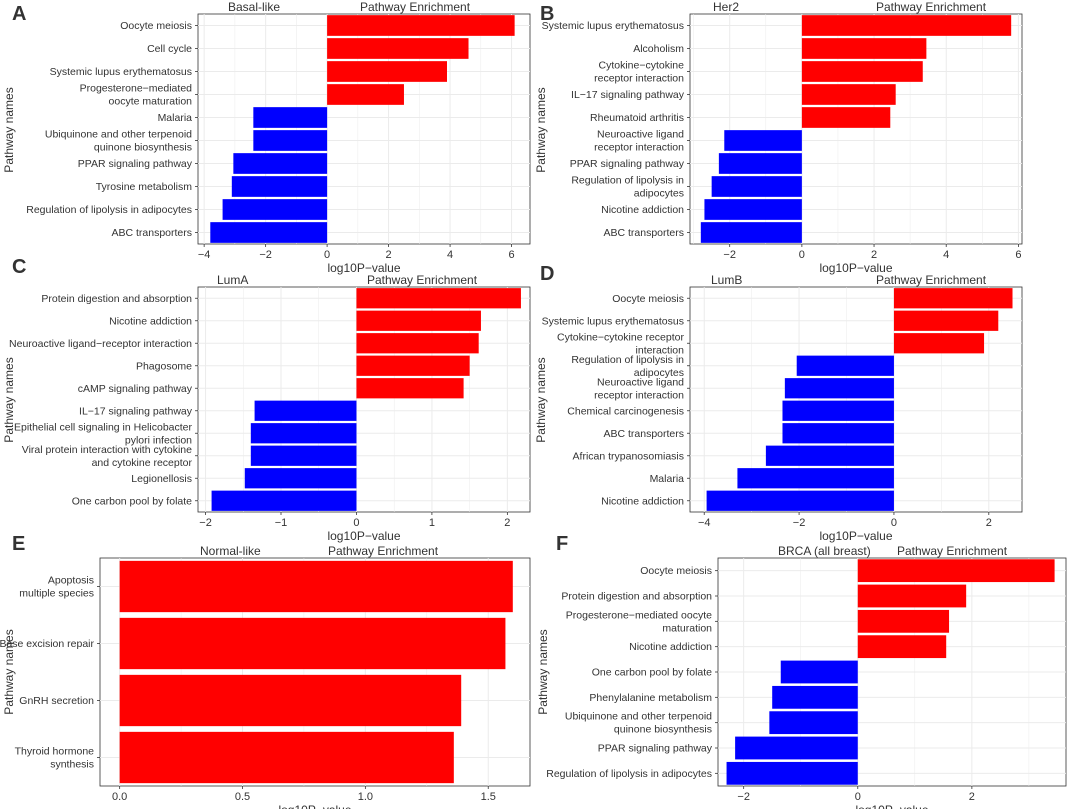  Describe the element at coordinates (119, 797) in the screenshot. I see `x-tick-label: 0.0` at that location.